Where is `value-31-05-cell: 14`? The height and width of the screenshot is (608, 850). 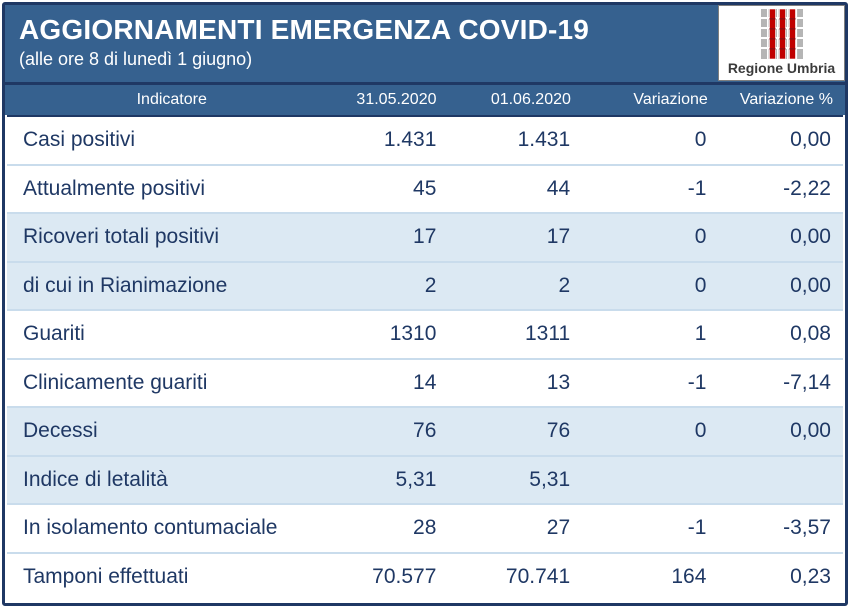
value-31-05-cell: 14 is located at coordinates (425, 382).